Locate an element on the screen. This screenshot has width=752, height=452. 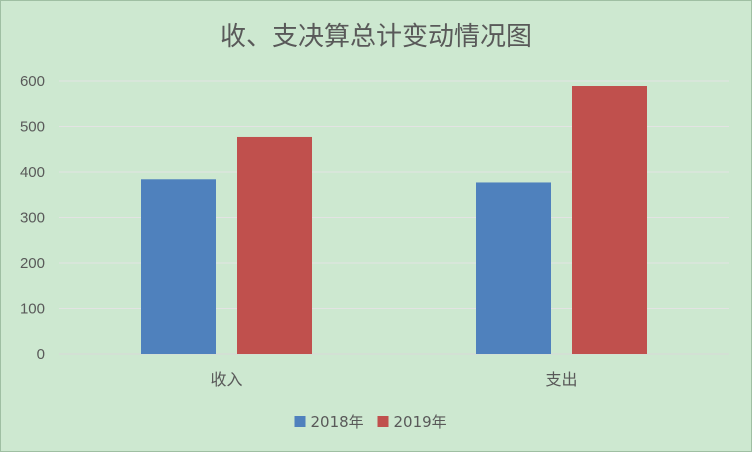
y-tick-label: 0 is located at coordinates (41, 354).